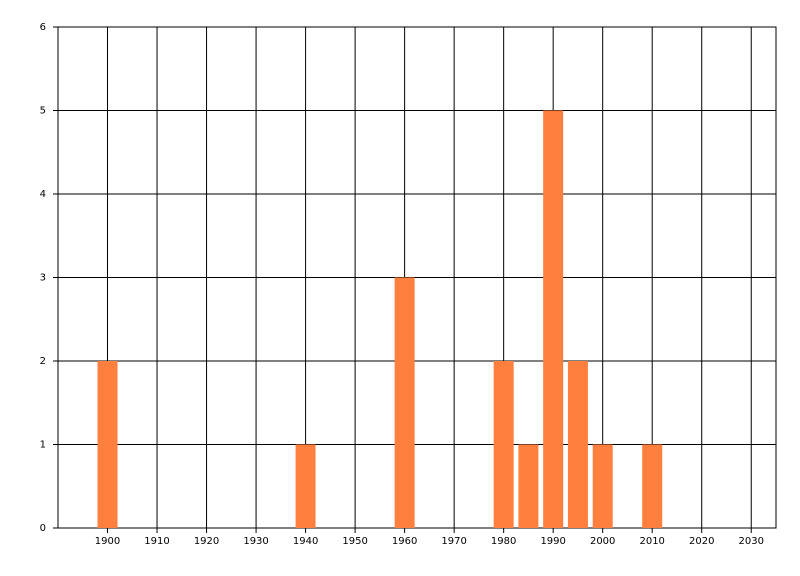  What do you see at coordinates (552, 541) in the screenshot?
I see `x-tick-label: 1990` at bounding box center [552, 541].